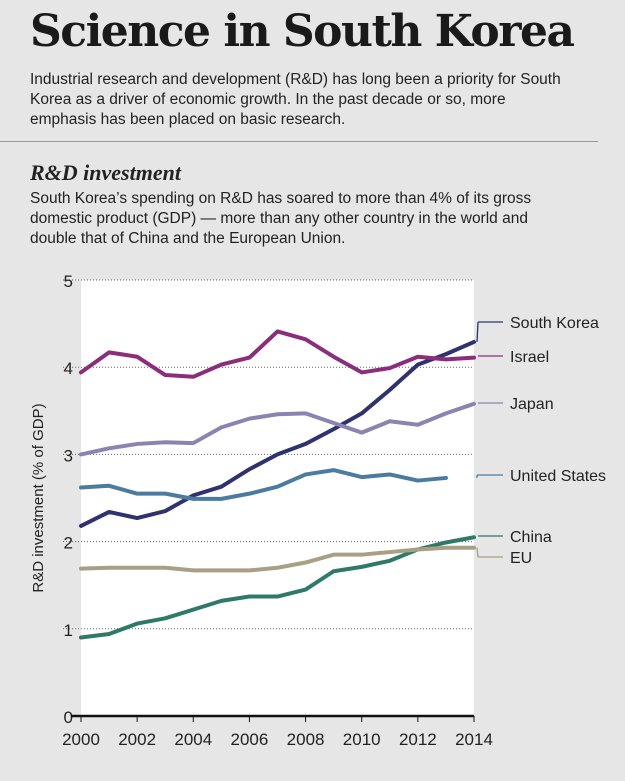 The width and height of the screenshot is (625, 781). What do you see at coordinates (362, 739) in the screenshot?
I see `x-tick-label: 2010` at bounding box center [362, 739].